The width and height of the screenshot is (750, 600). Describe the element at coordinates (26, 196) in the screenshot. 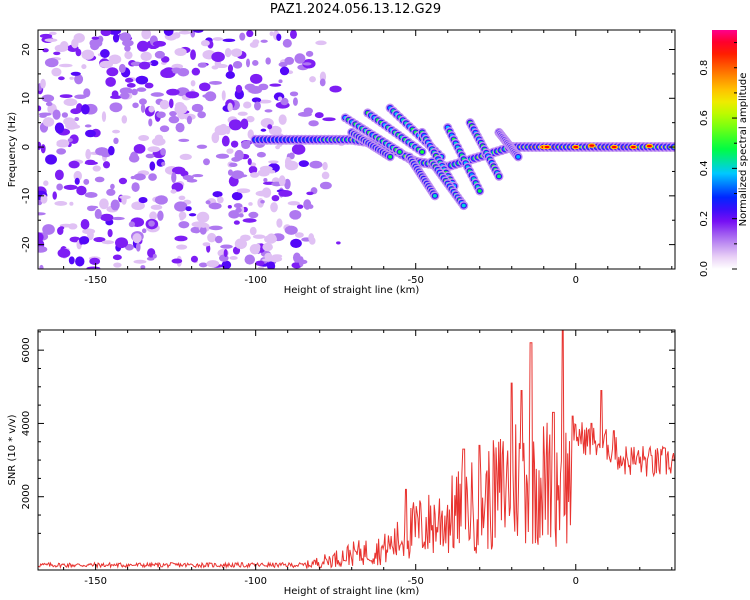

I see `y-tick-label: -10` at that location.